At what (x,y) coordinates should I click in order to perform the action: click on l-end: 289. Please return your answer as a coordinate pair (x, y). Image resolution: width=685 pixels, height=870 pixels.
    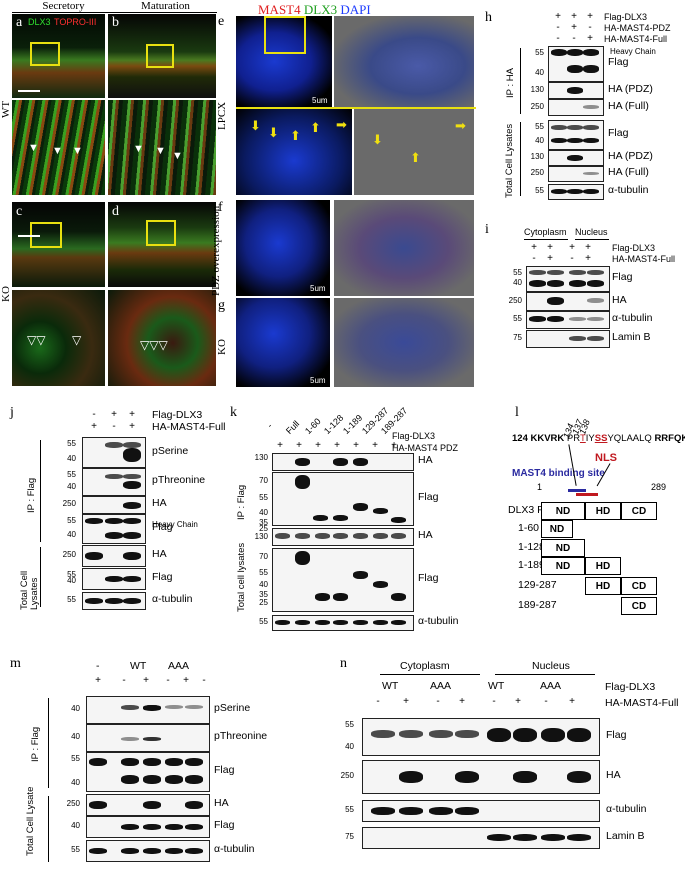
    Looking at the image, I should click on (659, 487).